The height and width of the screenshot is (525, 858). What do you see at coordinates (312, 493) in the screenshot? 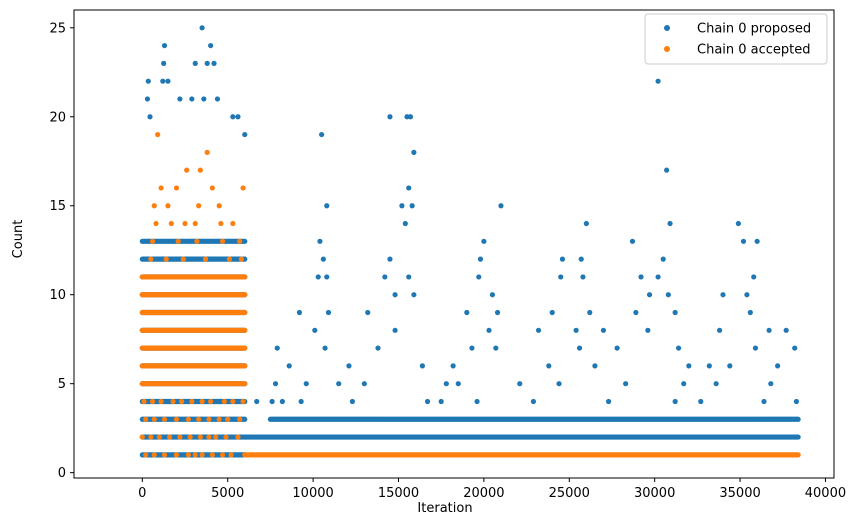
I see `x-tick-label: 10000` at bounding box center [312, 493].